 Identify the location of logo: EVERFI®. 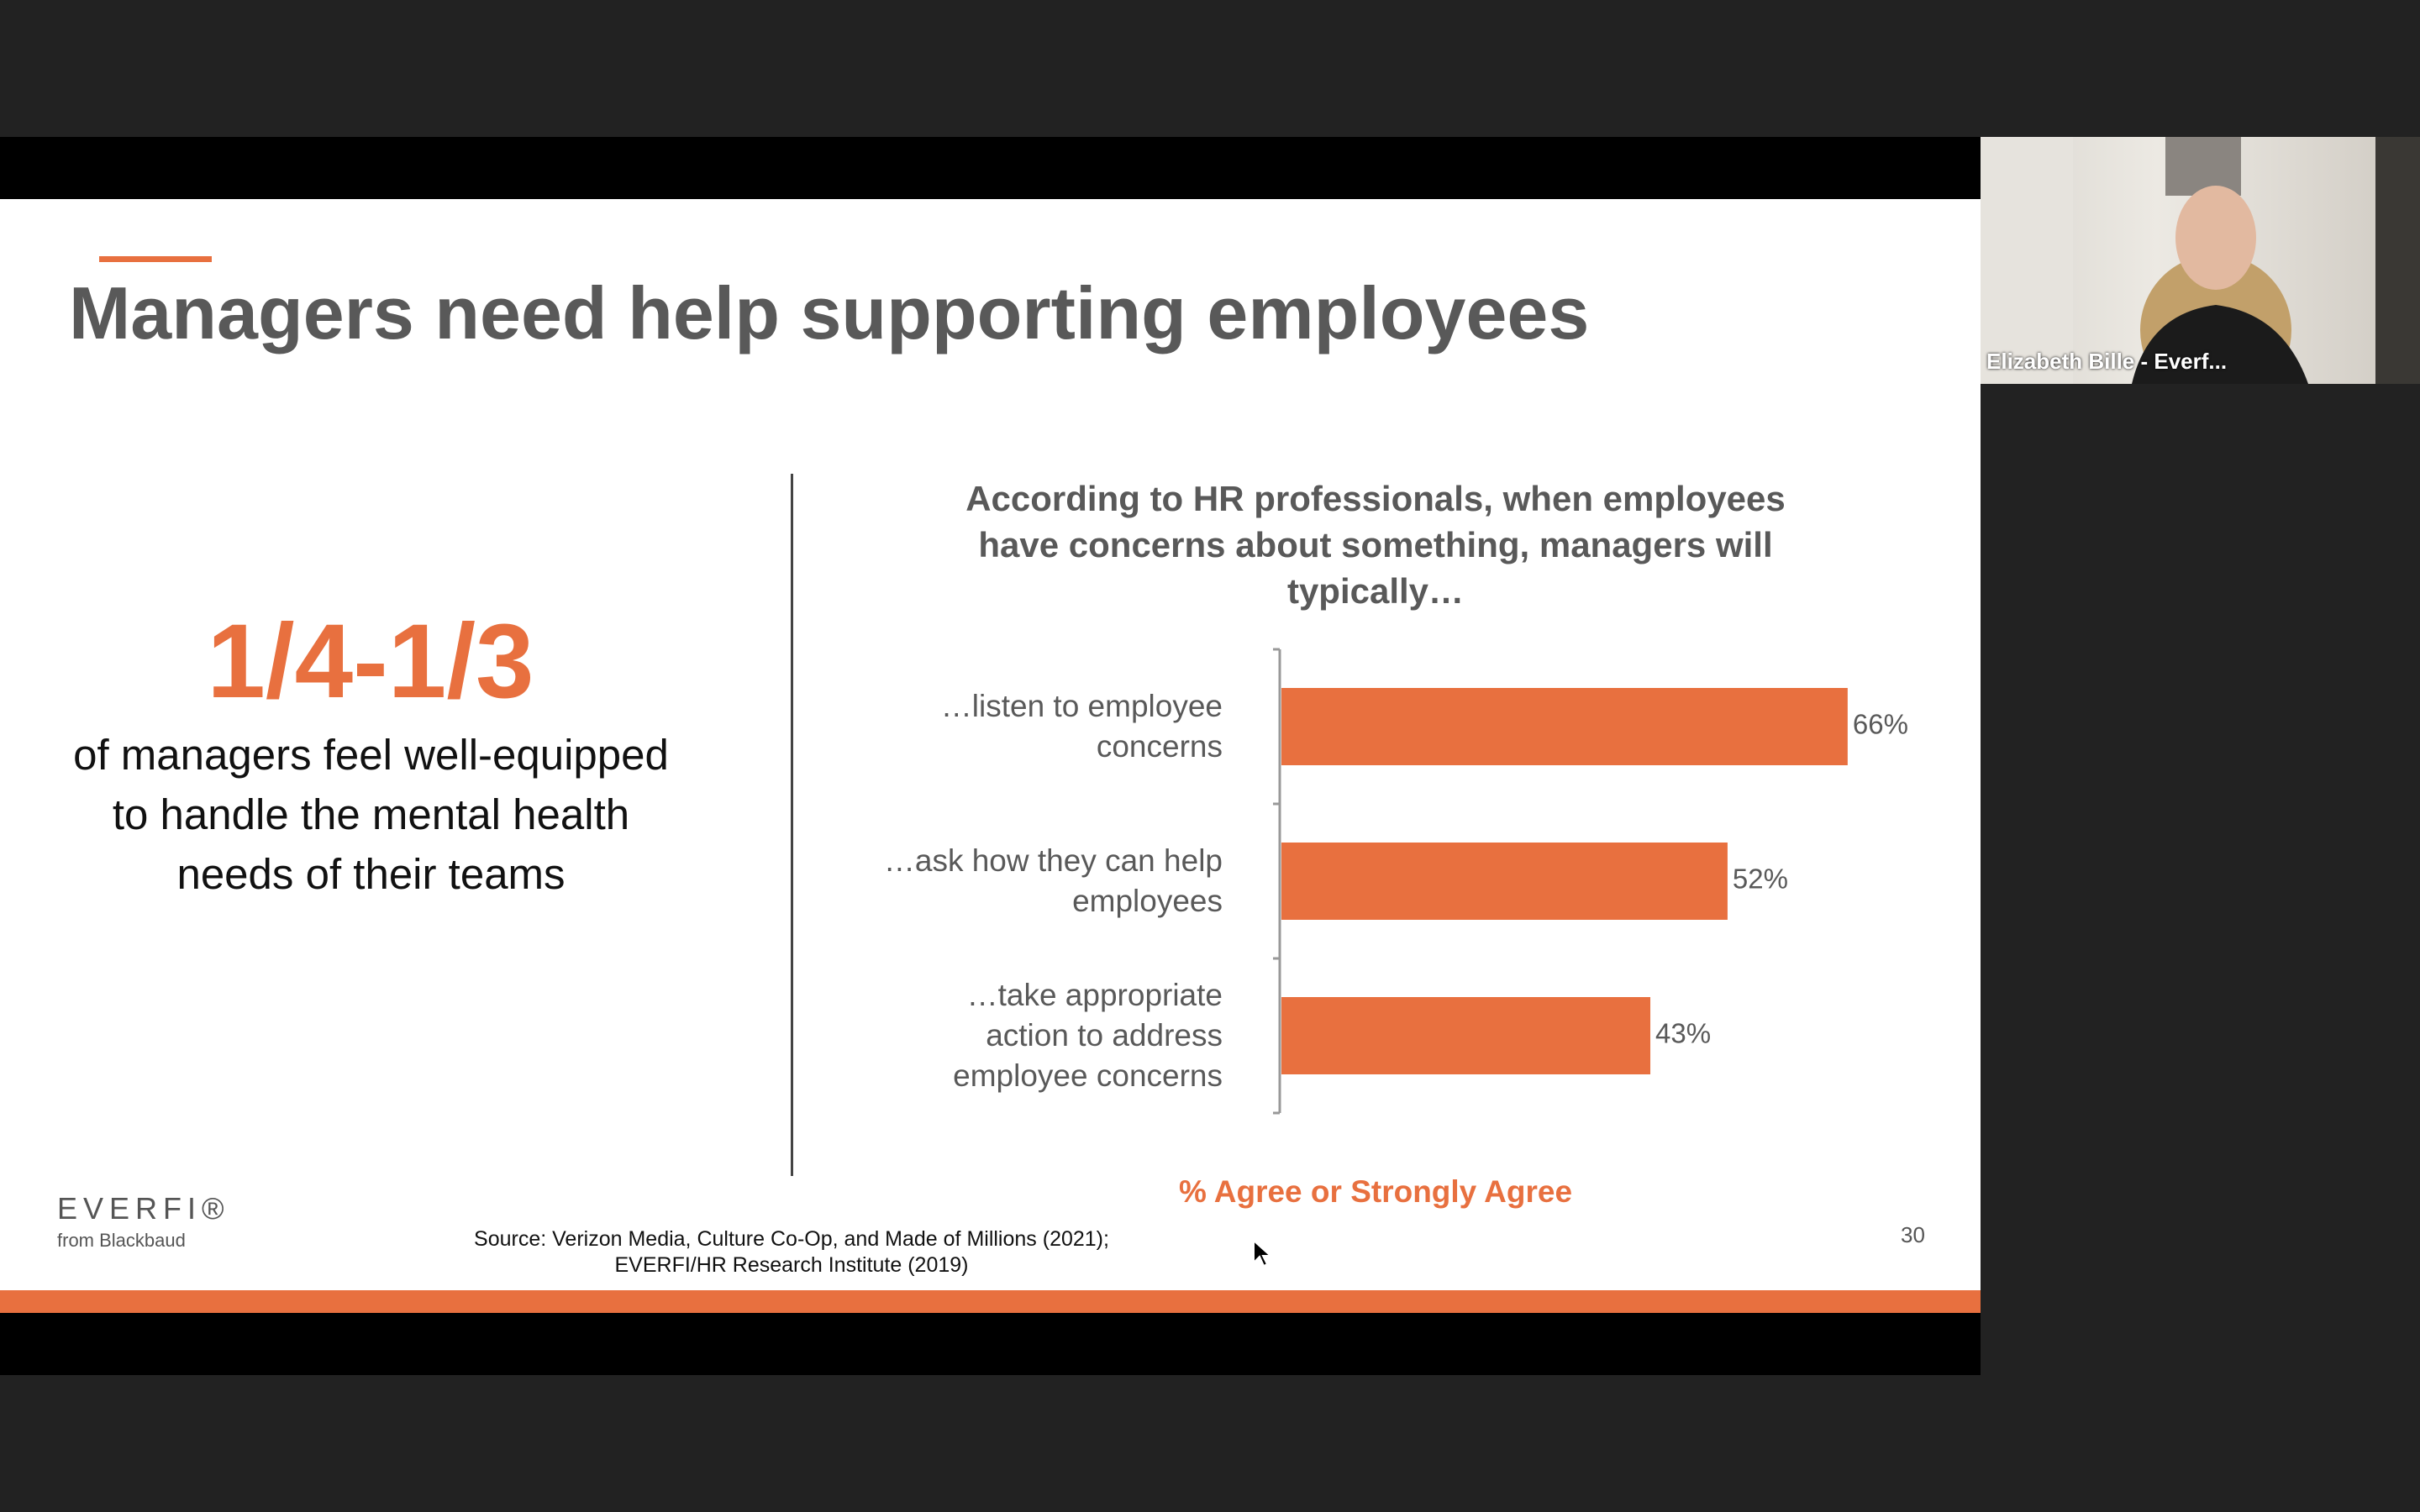
(143, 1208).